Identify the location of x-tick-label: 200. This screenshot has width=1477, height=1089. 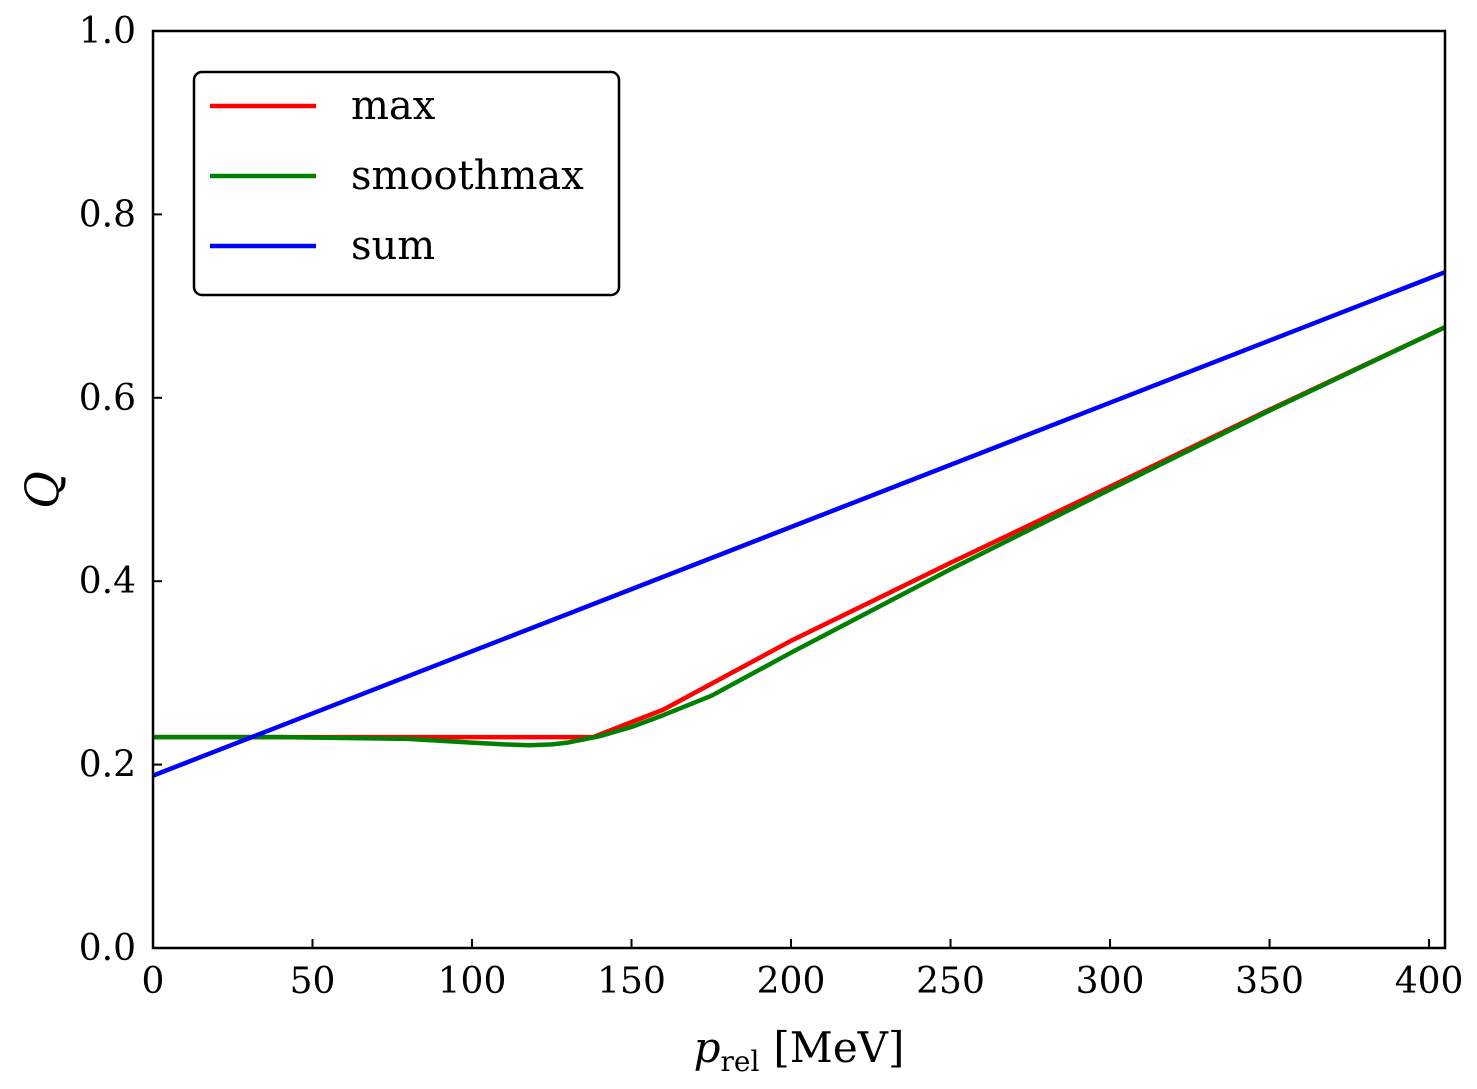
(791, 981).